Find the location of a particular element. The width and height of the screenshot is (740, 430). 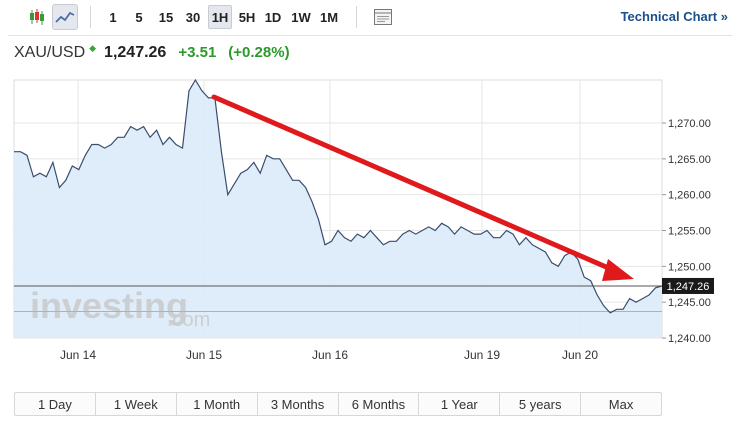

interval-5: 5 is located at coordinates (139, 17).